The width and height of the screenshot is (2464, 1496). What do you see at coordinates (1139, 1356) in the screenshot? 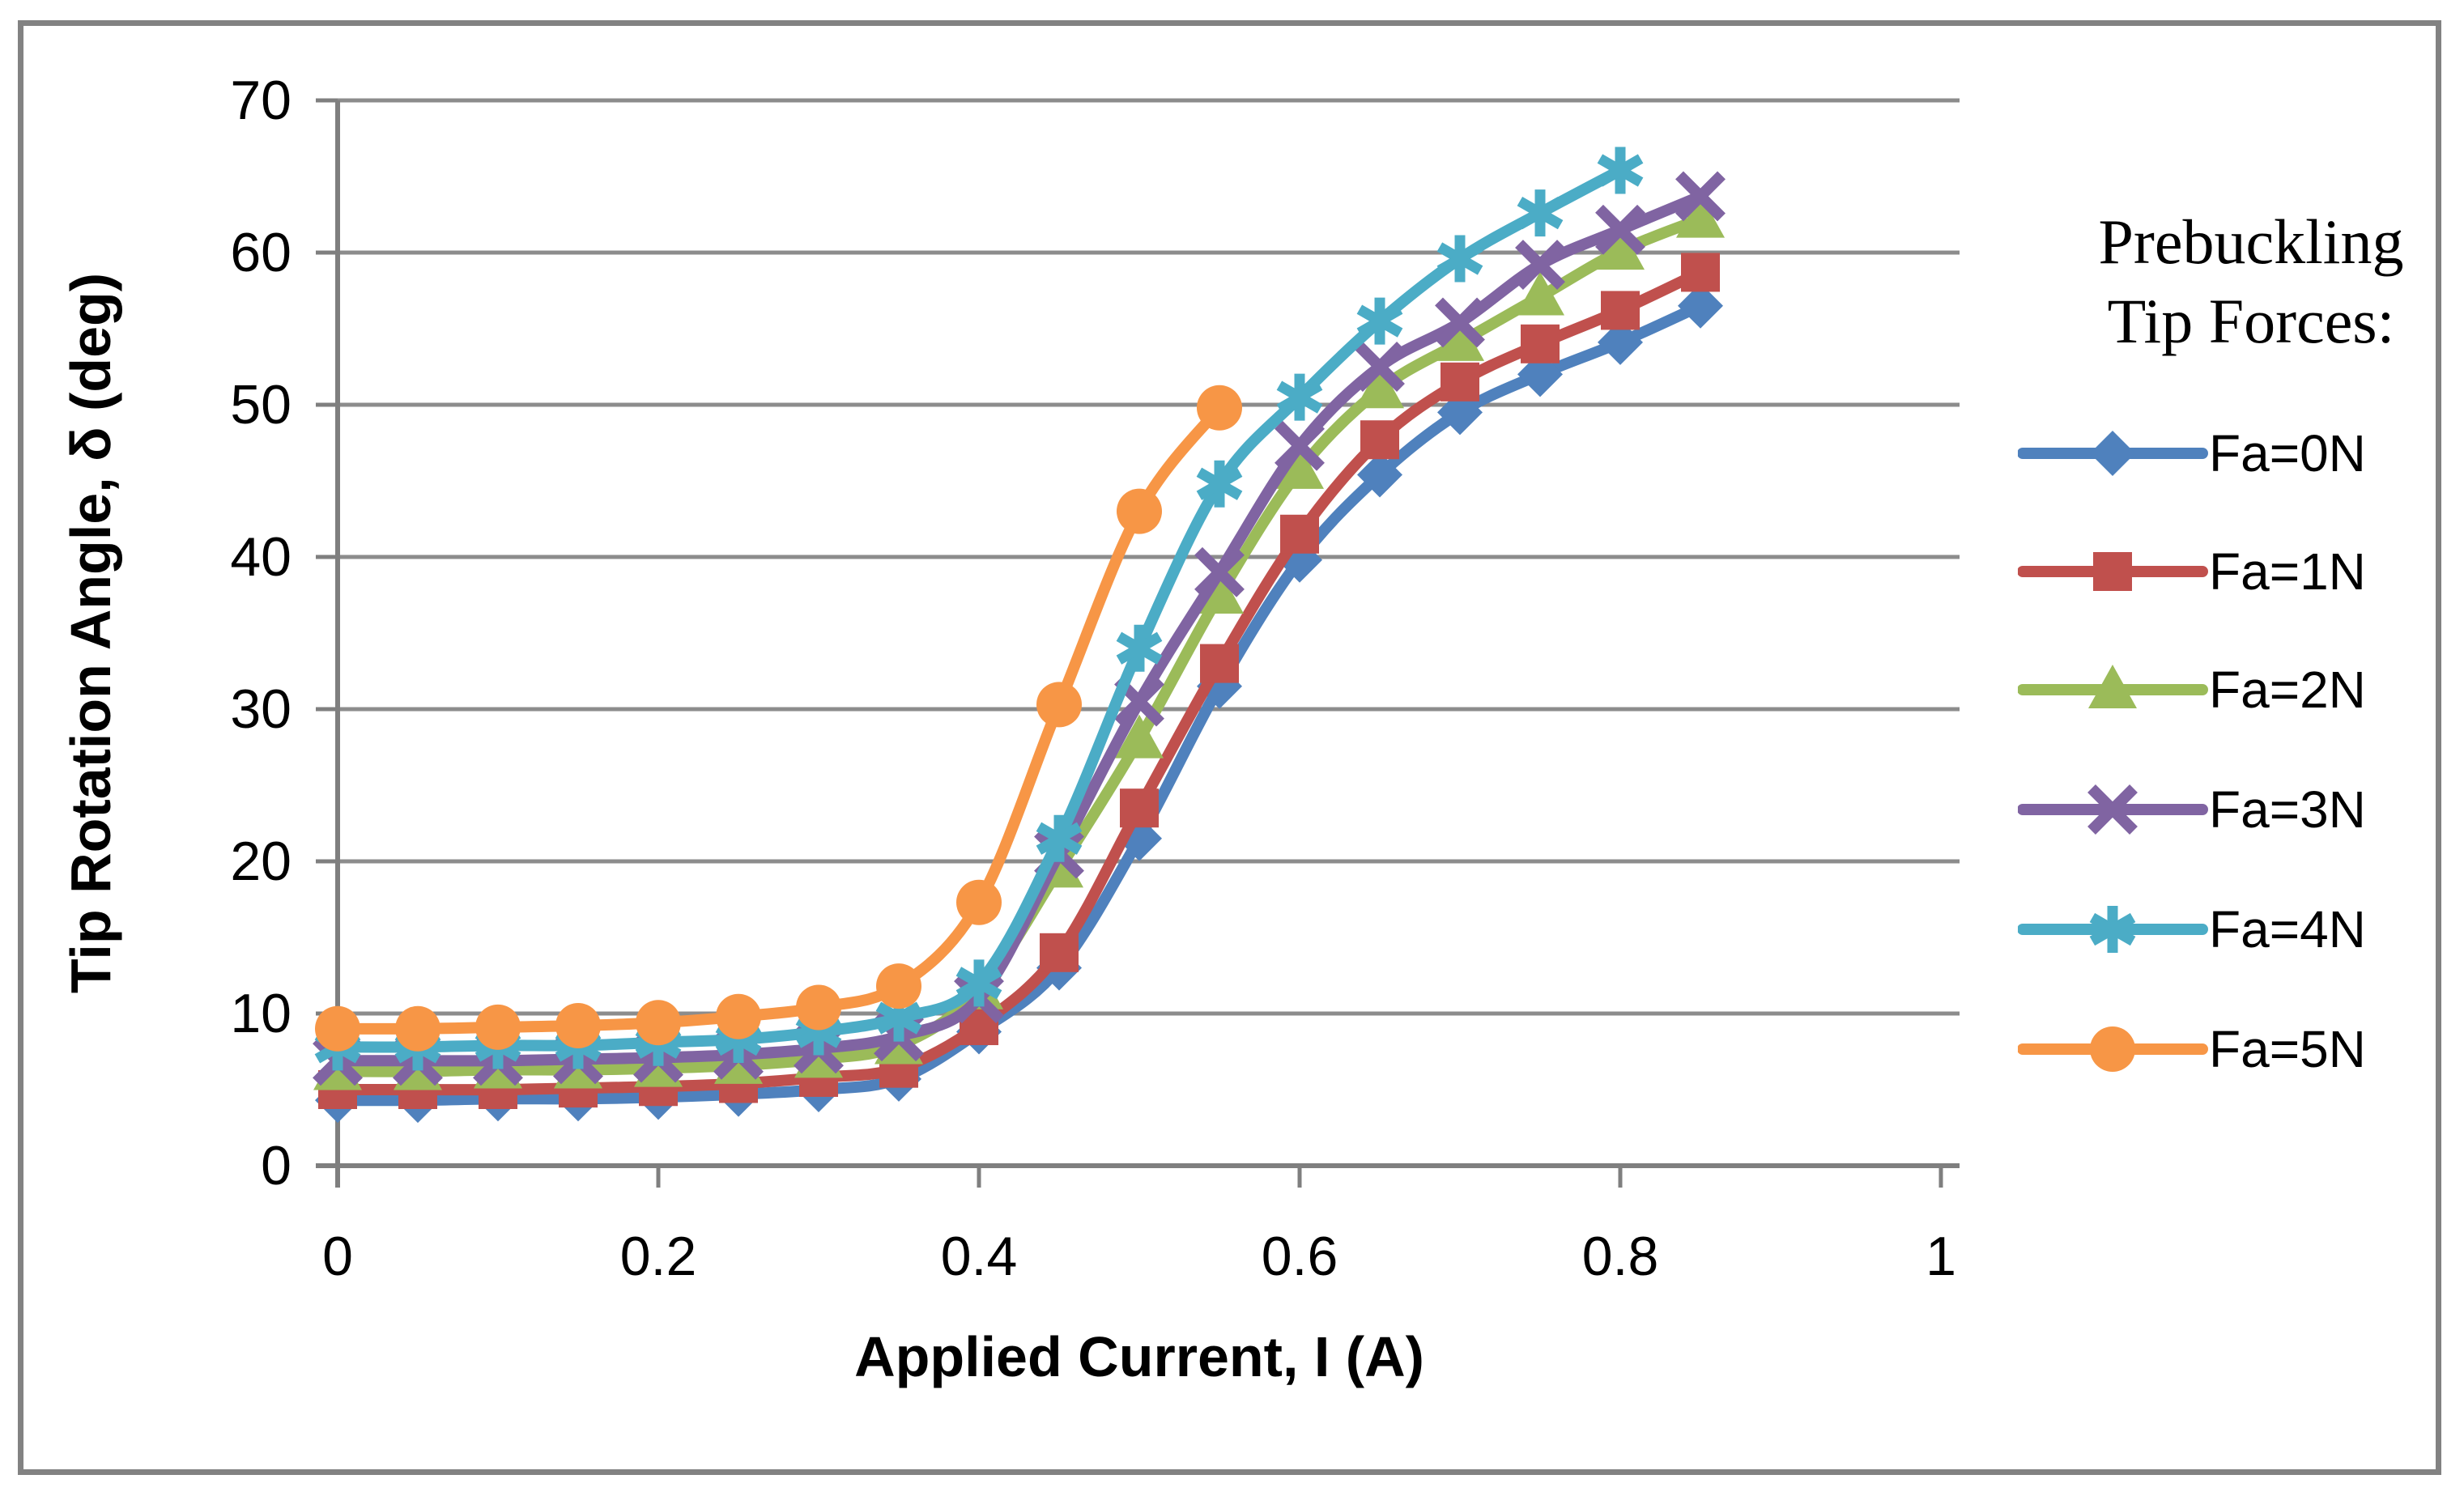
I see `x-axis-title: Applied Current, I (A)` at bounding box center [1139, 1356].